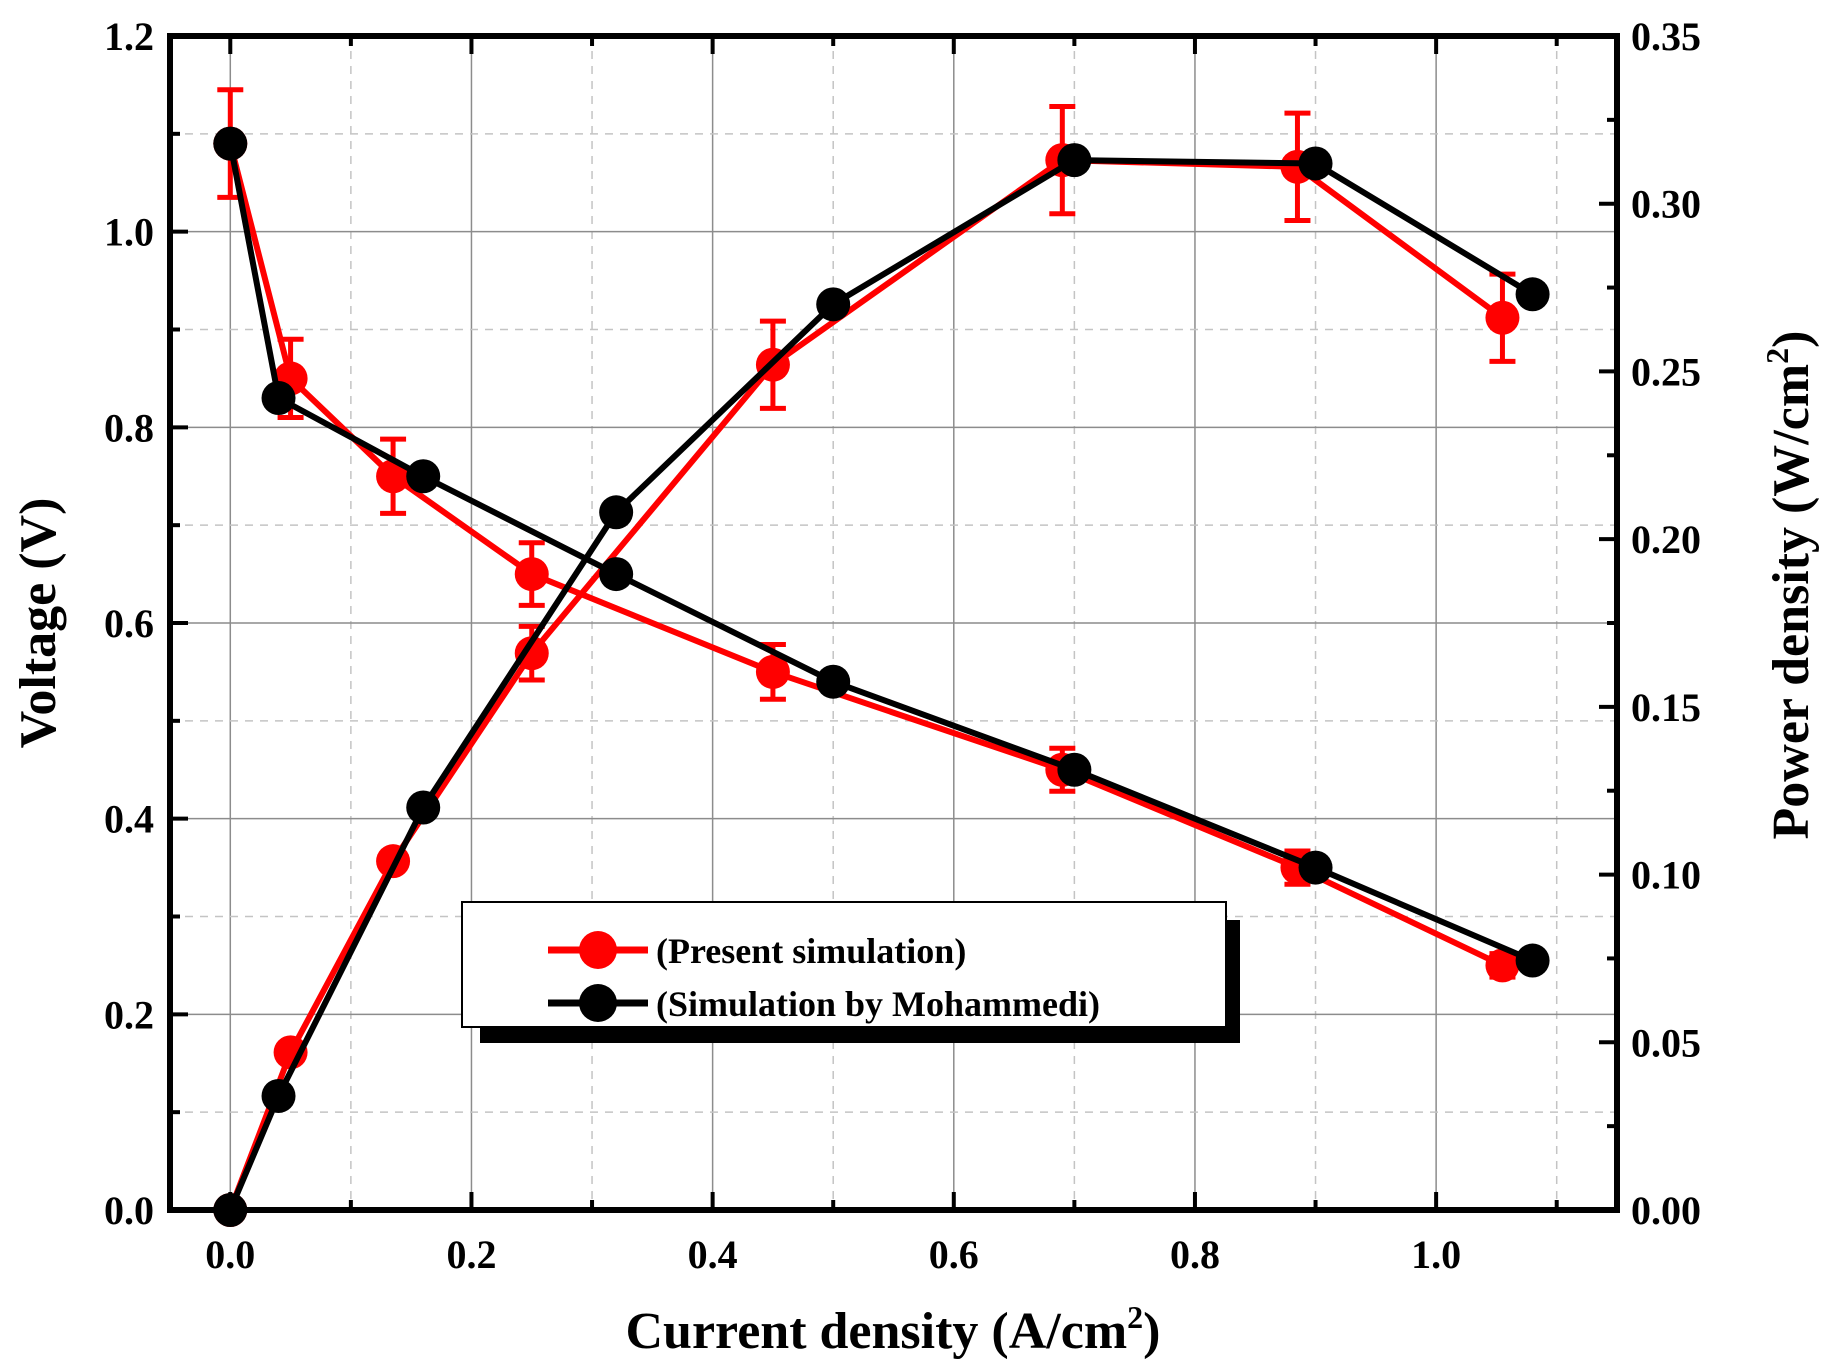 This screenshot has height=1369, width=1828. Describe the element at coordinates (1666, 1042) in the screenshot. I see `y-right-tick-label: 0.05` at that location.